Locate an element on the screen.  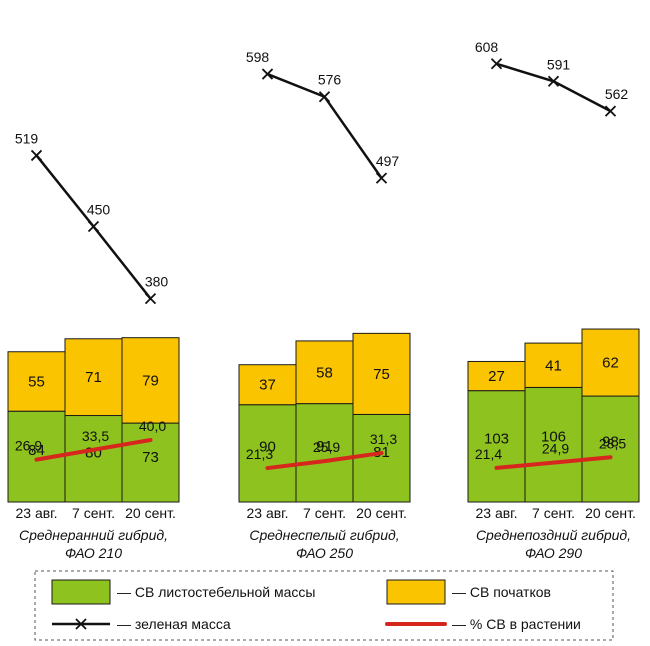
dm-percent-label: 31,3 is located at coordinates (383, 439).